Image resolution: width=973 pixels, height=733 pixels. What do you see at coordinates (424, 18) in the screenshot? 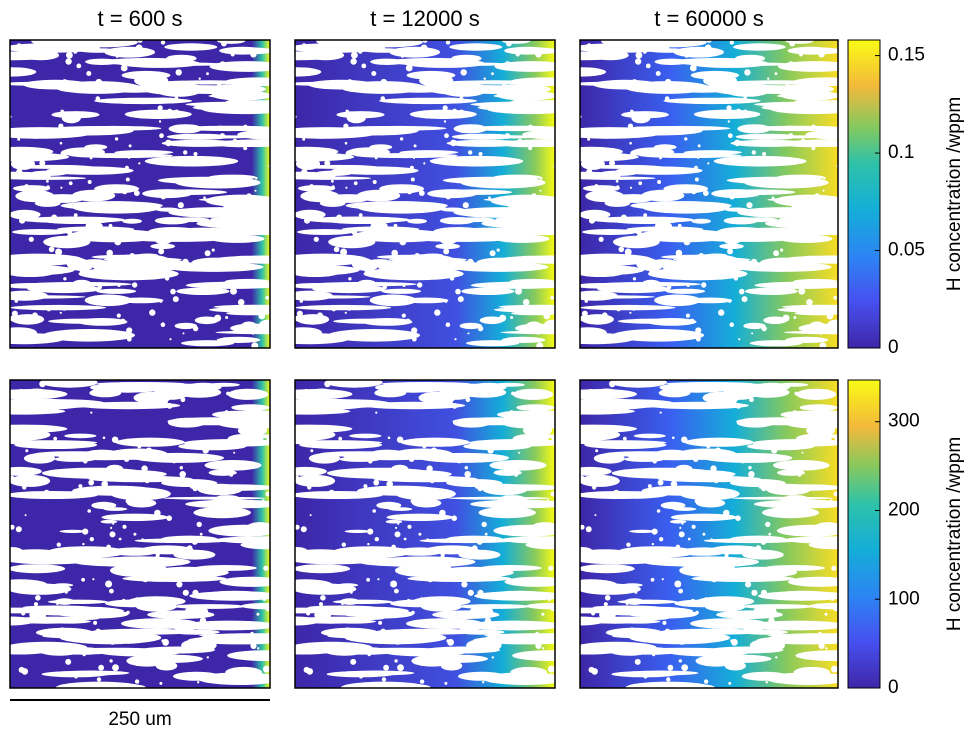
I see `panel-title: t = 12000 s` at bounding box center [424, 18].